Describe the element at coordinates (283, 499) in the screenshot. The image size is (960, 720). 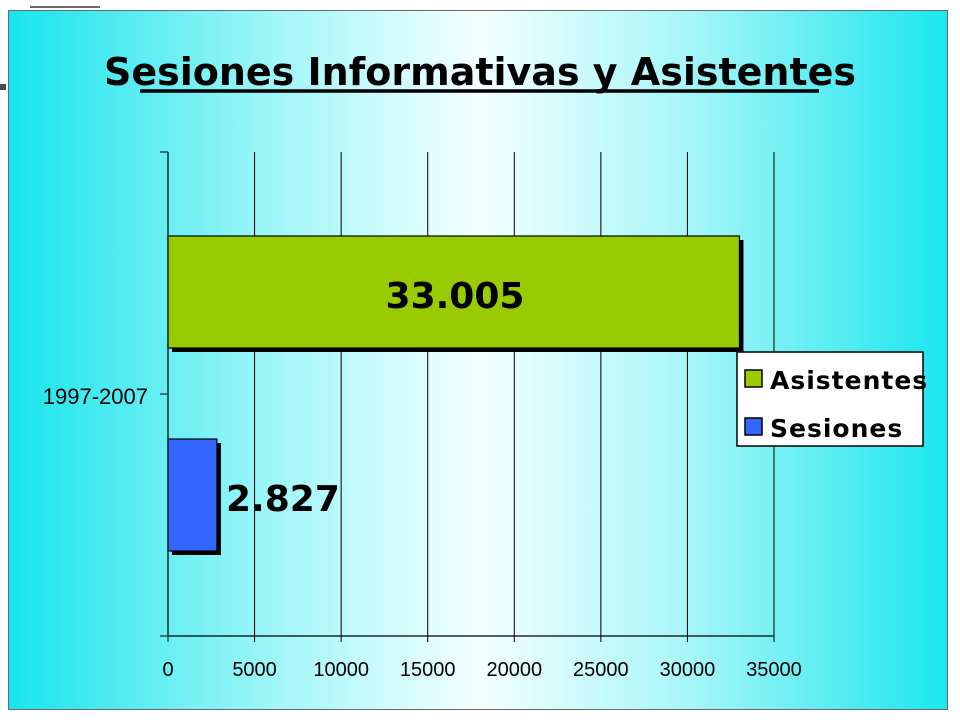
I see `data-label-sesiones: 2.827` at that location.